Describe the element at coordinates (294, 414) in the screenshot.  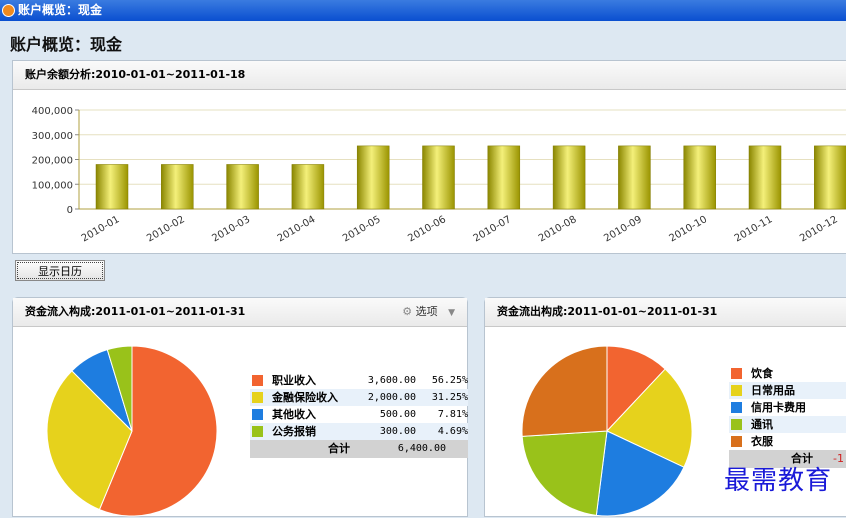
I see `legend-label: 其他收入` at that location.